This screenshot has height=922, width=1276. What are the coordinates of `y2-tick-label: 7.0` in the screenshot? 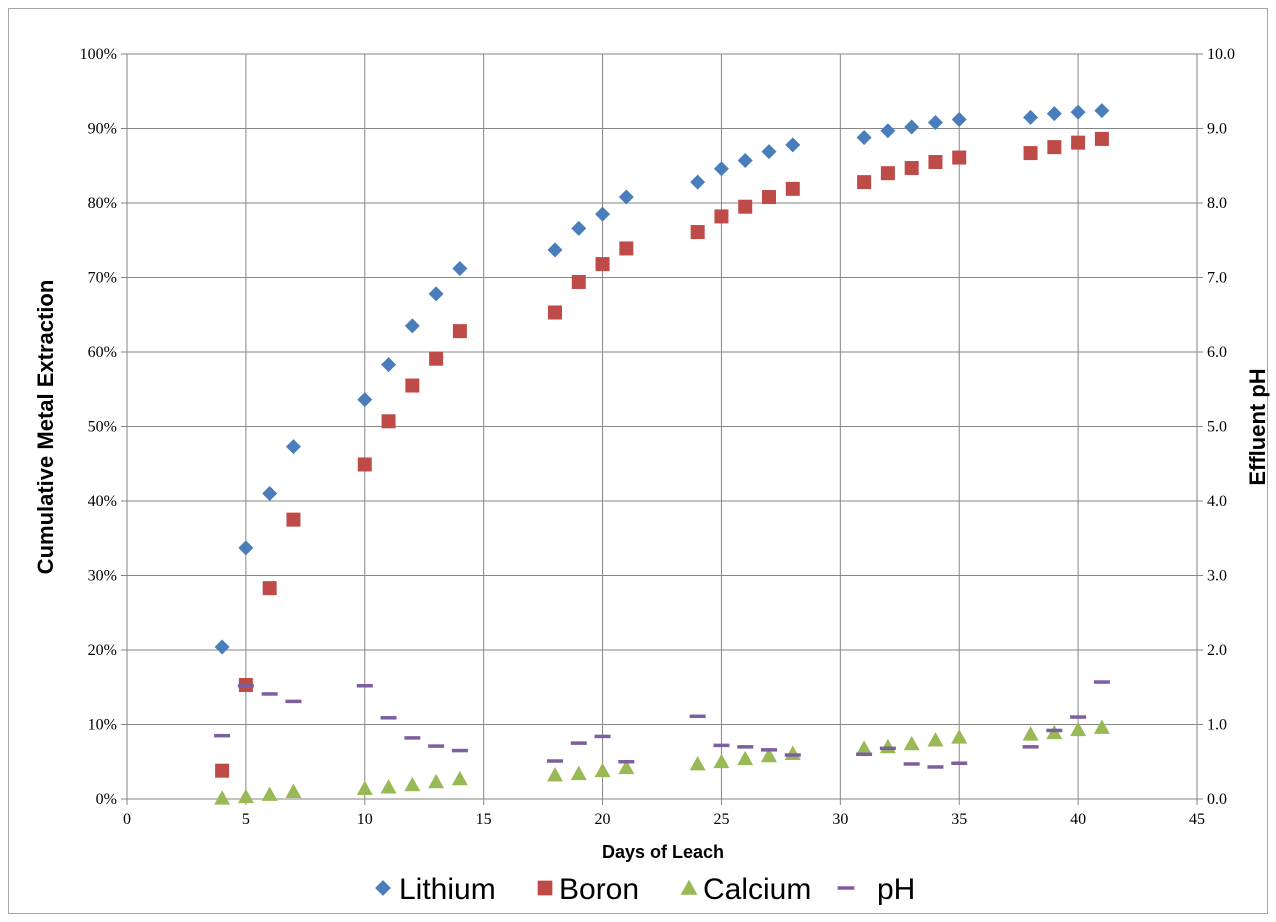 It's located at (1217, 278).